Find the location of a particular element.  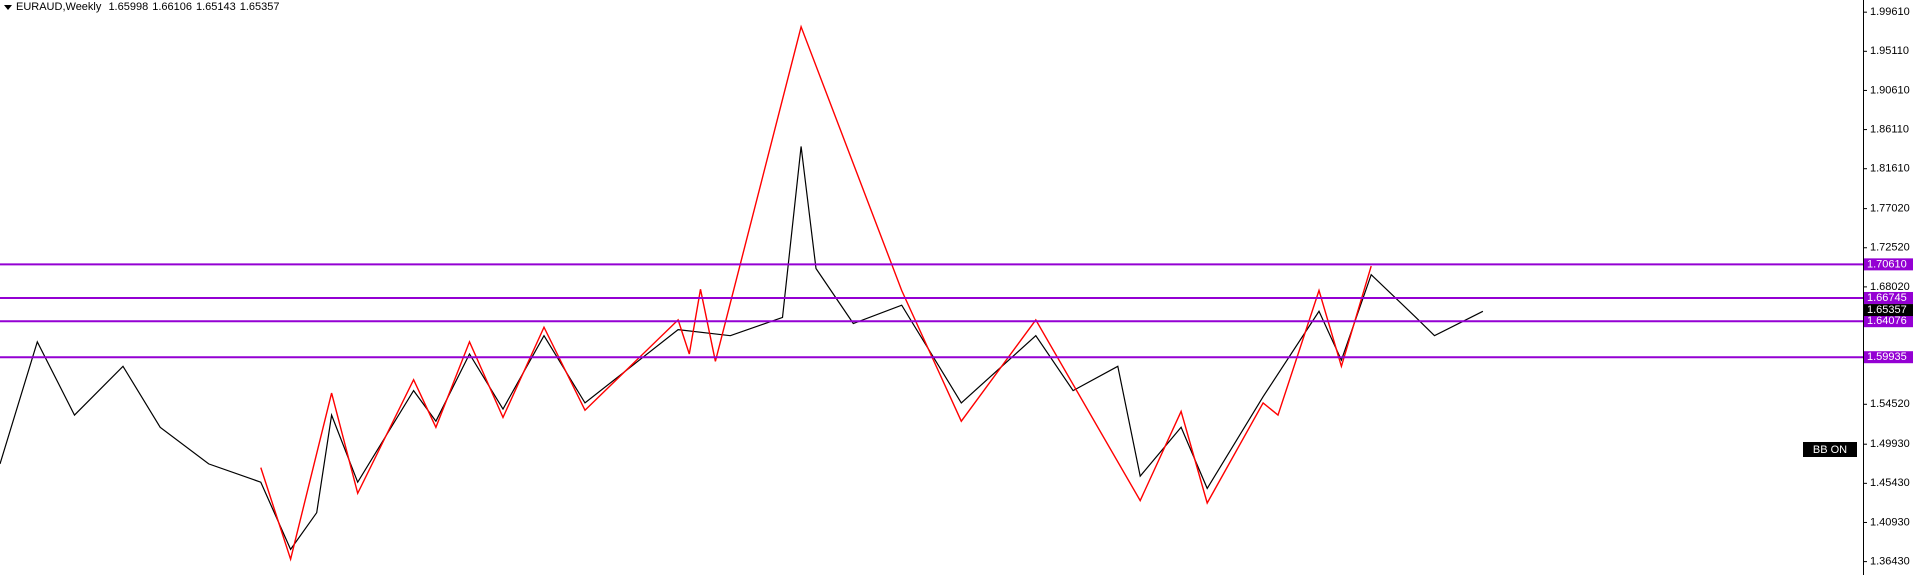

y-tick-label: 1.99610 is located at coordinates (1890, 12).